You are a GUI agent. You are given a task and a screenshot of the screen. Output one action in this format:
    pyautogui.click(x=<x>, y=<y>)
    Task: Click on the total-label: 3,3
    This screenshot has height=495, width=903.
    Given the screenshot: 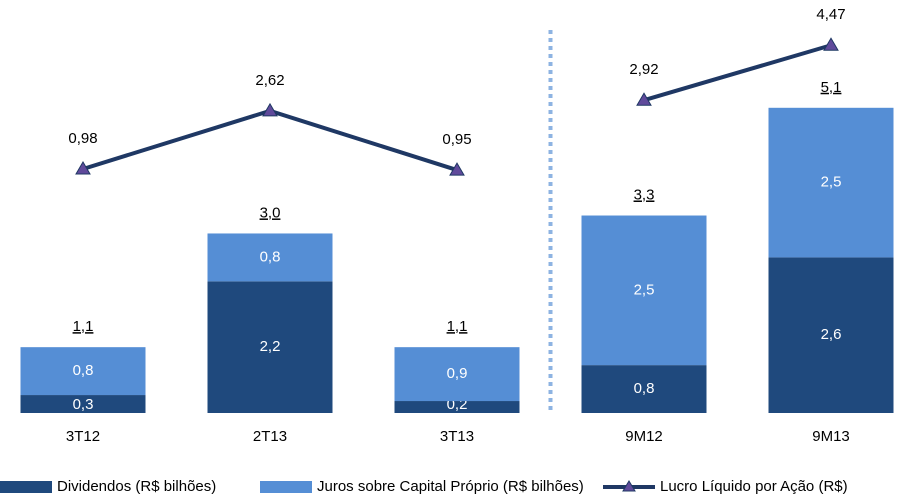 What is the action you would take?
    pyautogui.click(x=644, y=194)
    